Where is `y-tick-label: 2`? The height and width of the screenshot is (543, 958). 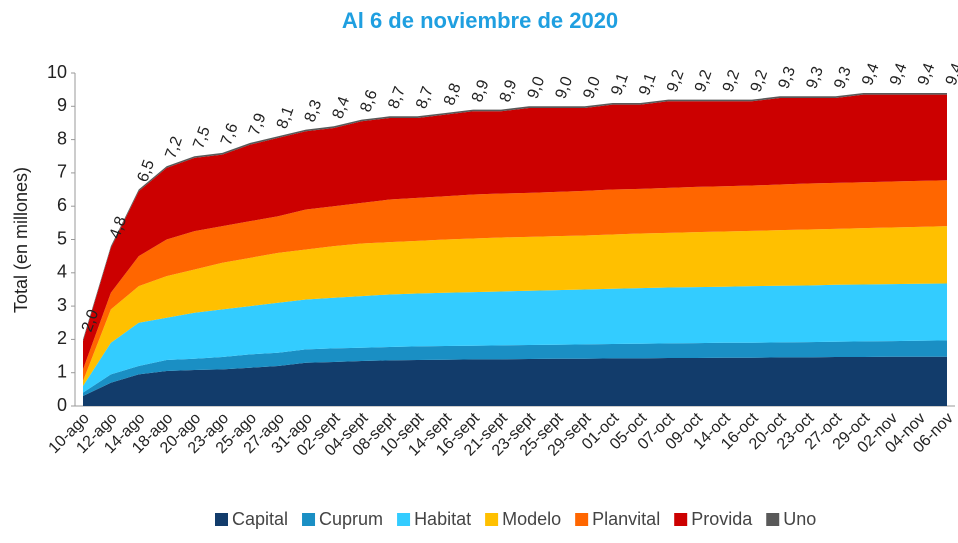 y-tick-label: 2 is located at coordinates (62, 338).